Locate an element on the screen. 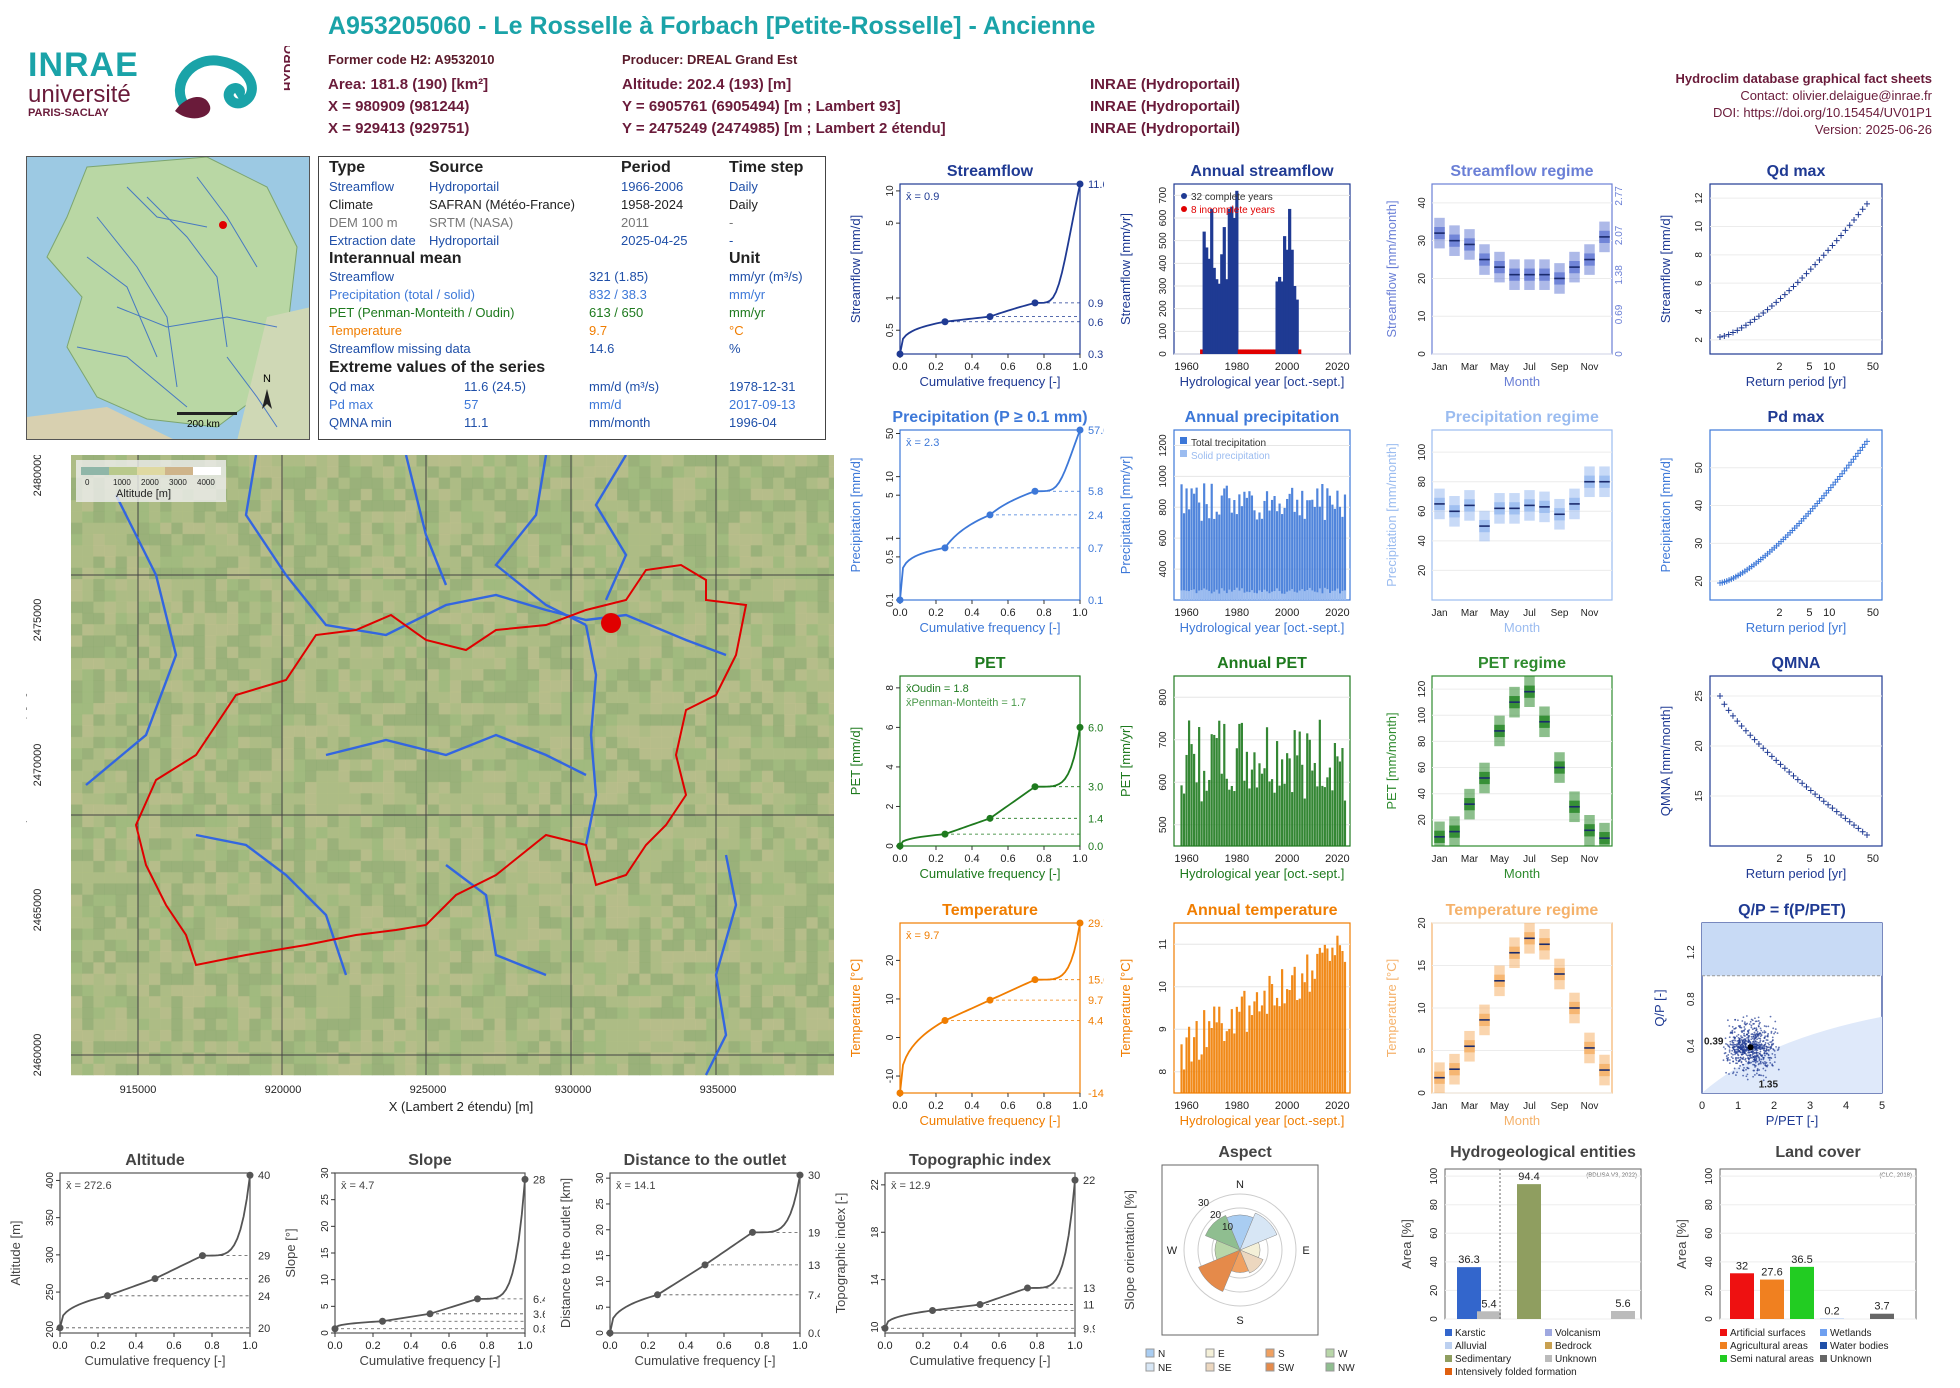  y-tick: 14 is located at coordinates (875, 1280).